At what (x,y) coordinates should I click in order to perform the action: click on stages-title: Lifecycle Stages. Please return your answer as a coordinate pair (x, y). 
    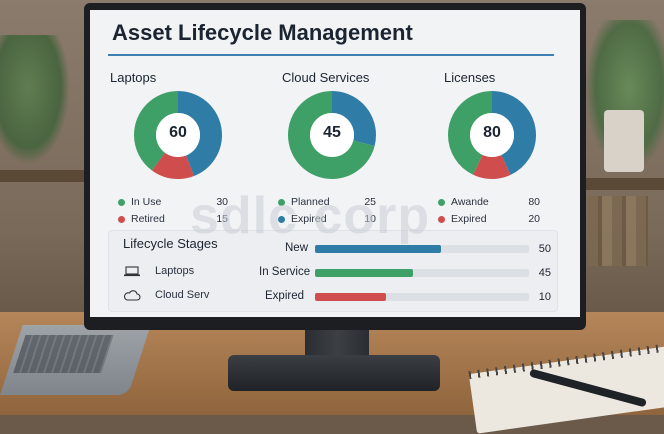
    Looking at the image, I should click on (170, 243).